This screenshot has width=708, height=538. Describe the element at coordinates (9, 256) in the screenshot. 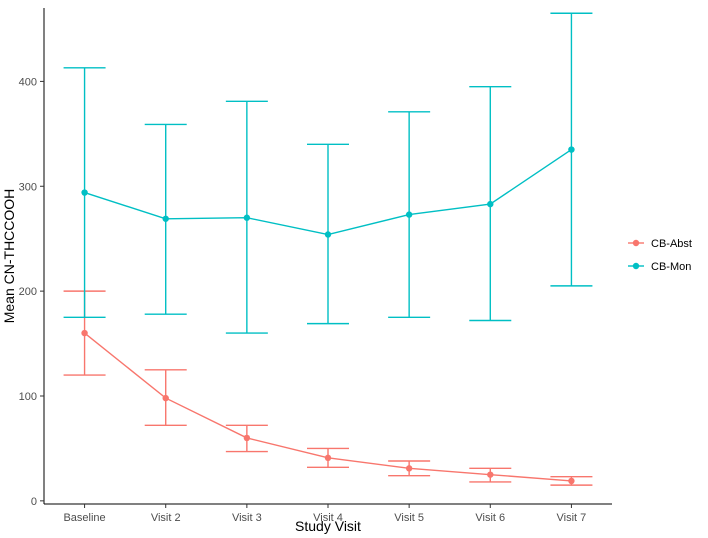

I see `y-axis-title: Mean CN-THCCOOH` at that location.